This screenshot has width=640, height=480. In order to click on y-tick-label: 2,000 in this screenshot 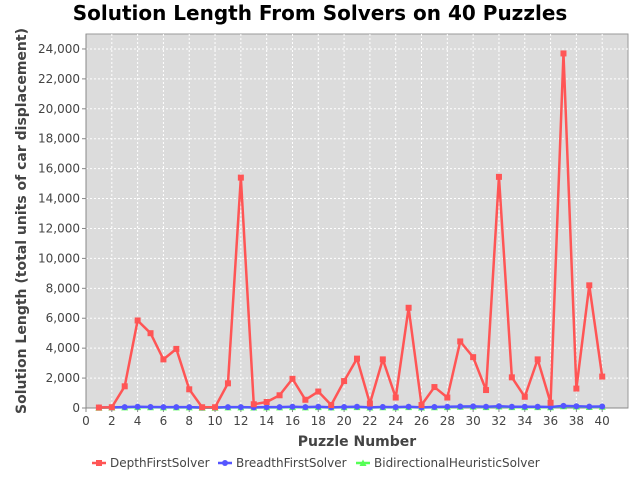, I will do `click(63, 378)`.